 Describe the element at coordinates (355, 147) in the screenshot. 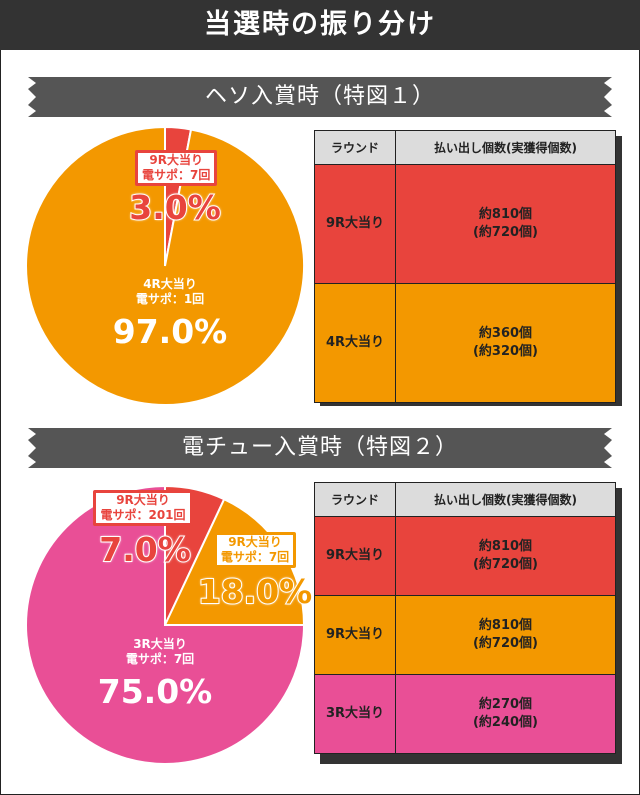

I see `table1-header-round: ラウンド` at that location.